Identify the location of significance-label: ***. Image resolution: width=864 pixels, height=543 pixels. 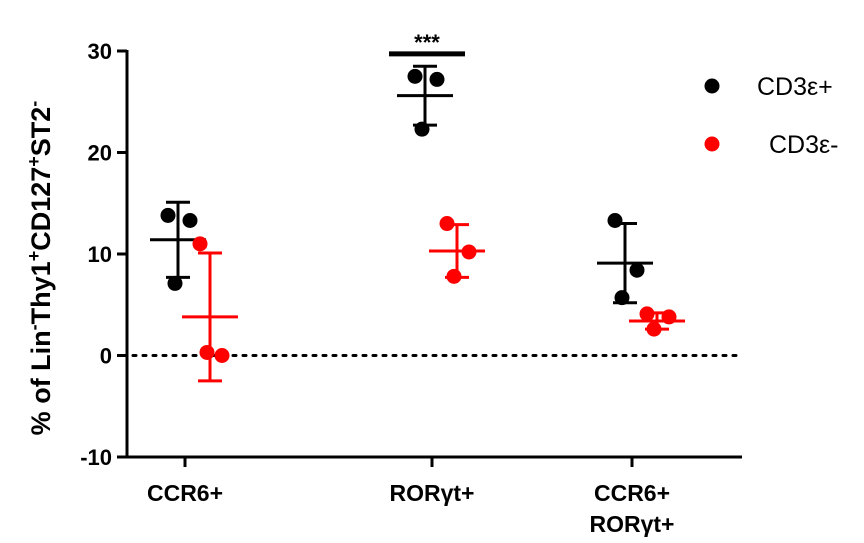
(427, 42).